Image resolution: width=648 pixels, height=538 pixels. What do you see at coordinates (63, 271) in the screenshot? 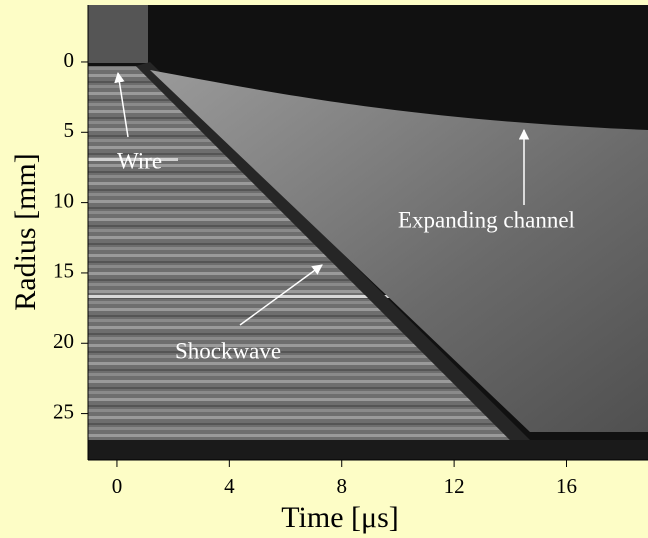
I see `y-tick-label: 15` at bounding box center [63, 271].